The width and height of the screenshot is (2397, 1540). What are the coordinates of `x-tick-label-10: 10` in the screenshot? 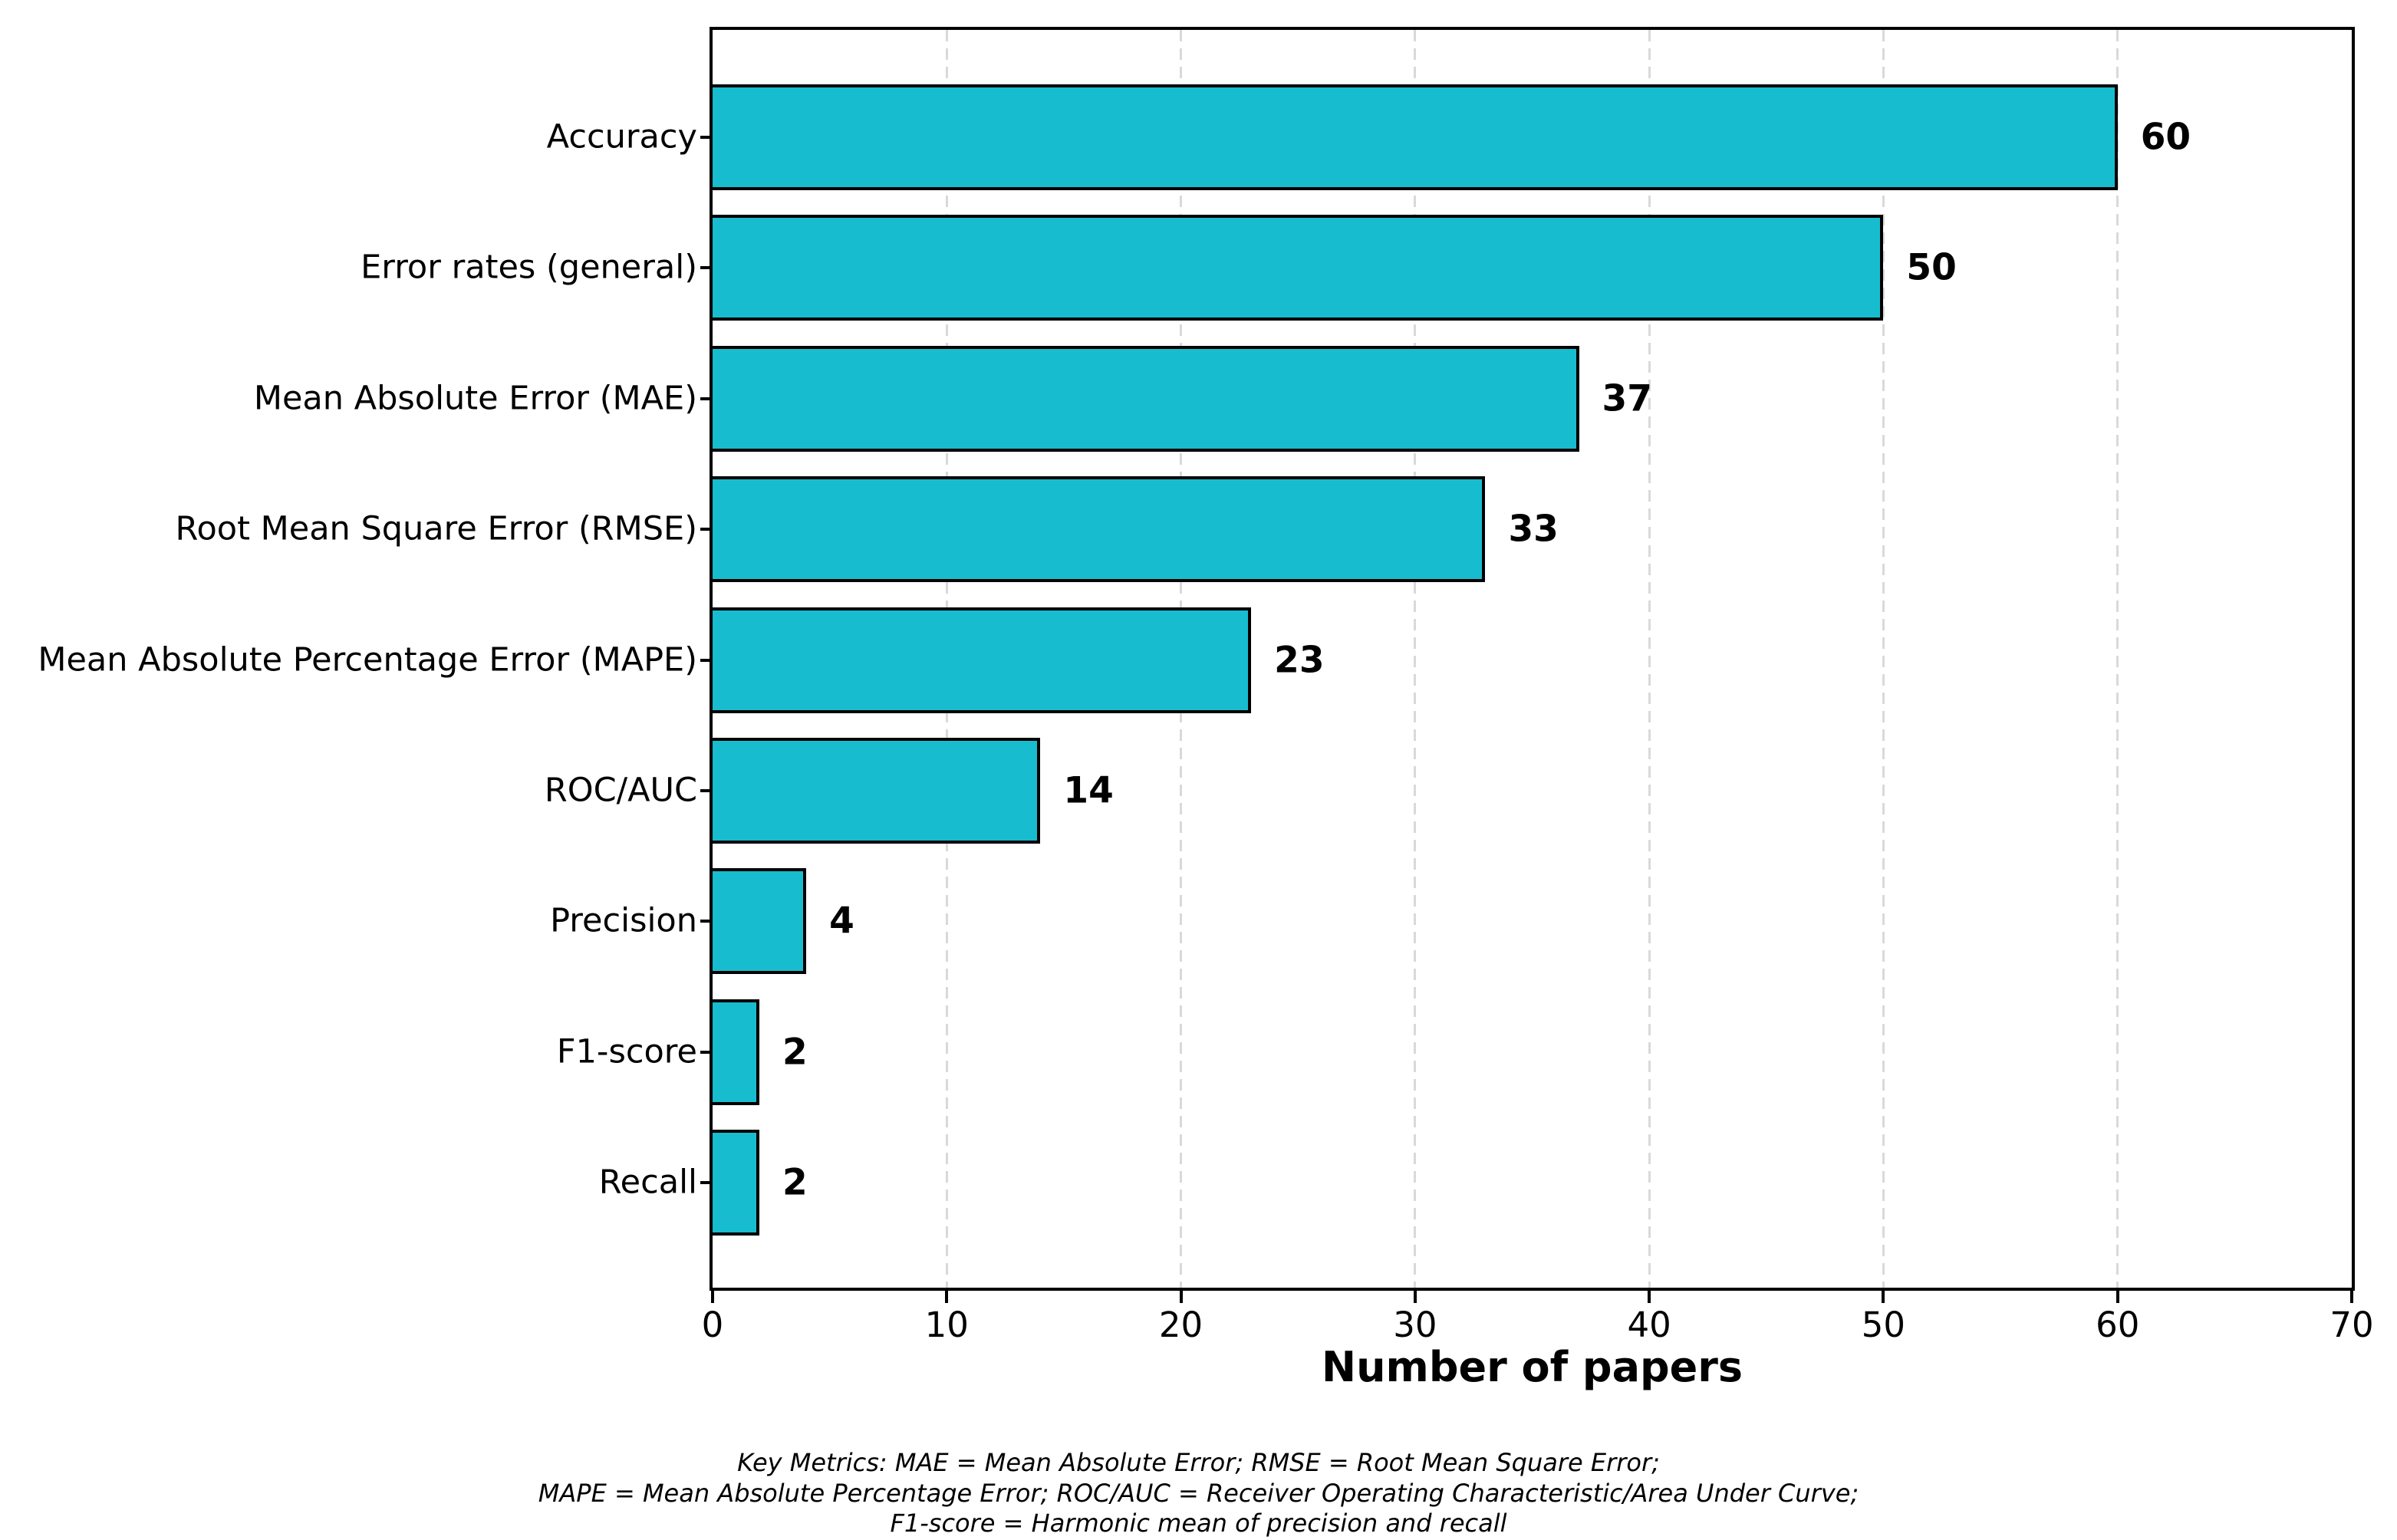 It's located at (947, 1325).